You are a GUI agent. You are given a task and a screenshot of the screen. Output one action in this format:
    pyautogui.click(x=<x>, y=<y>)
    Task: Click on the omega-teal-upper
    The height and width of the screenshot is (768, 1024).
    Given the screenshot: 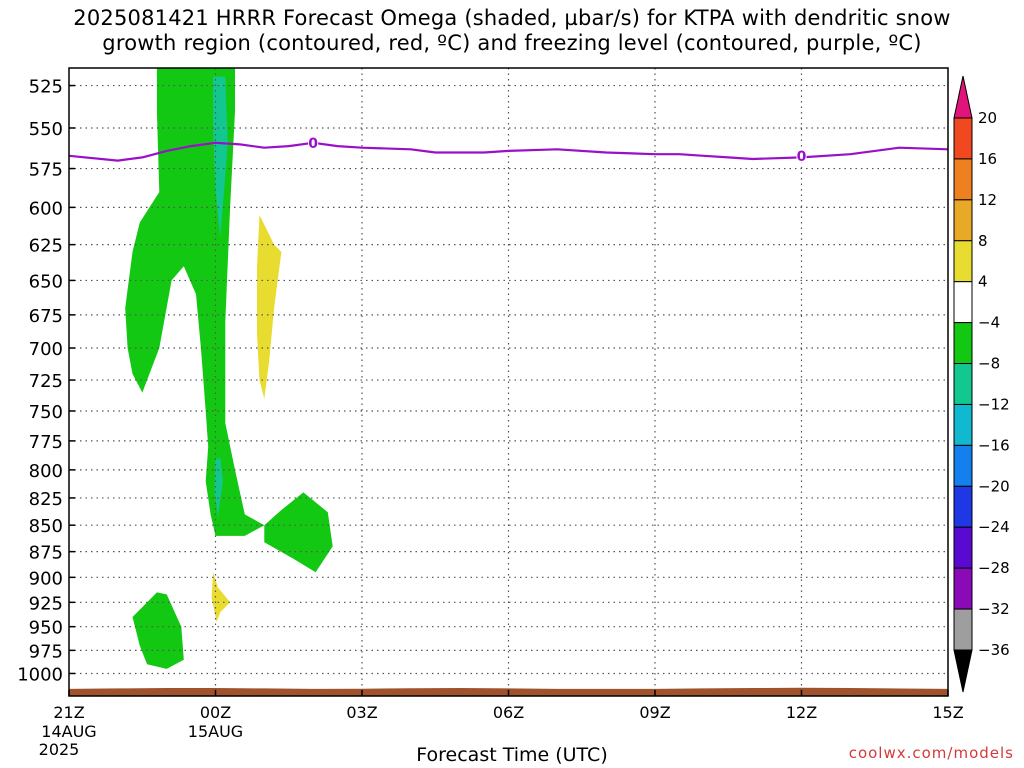 What is the action you would take?
    pyautogui.click(x=220, y=157)
    